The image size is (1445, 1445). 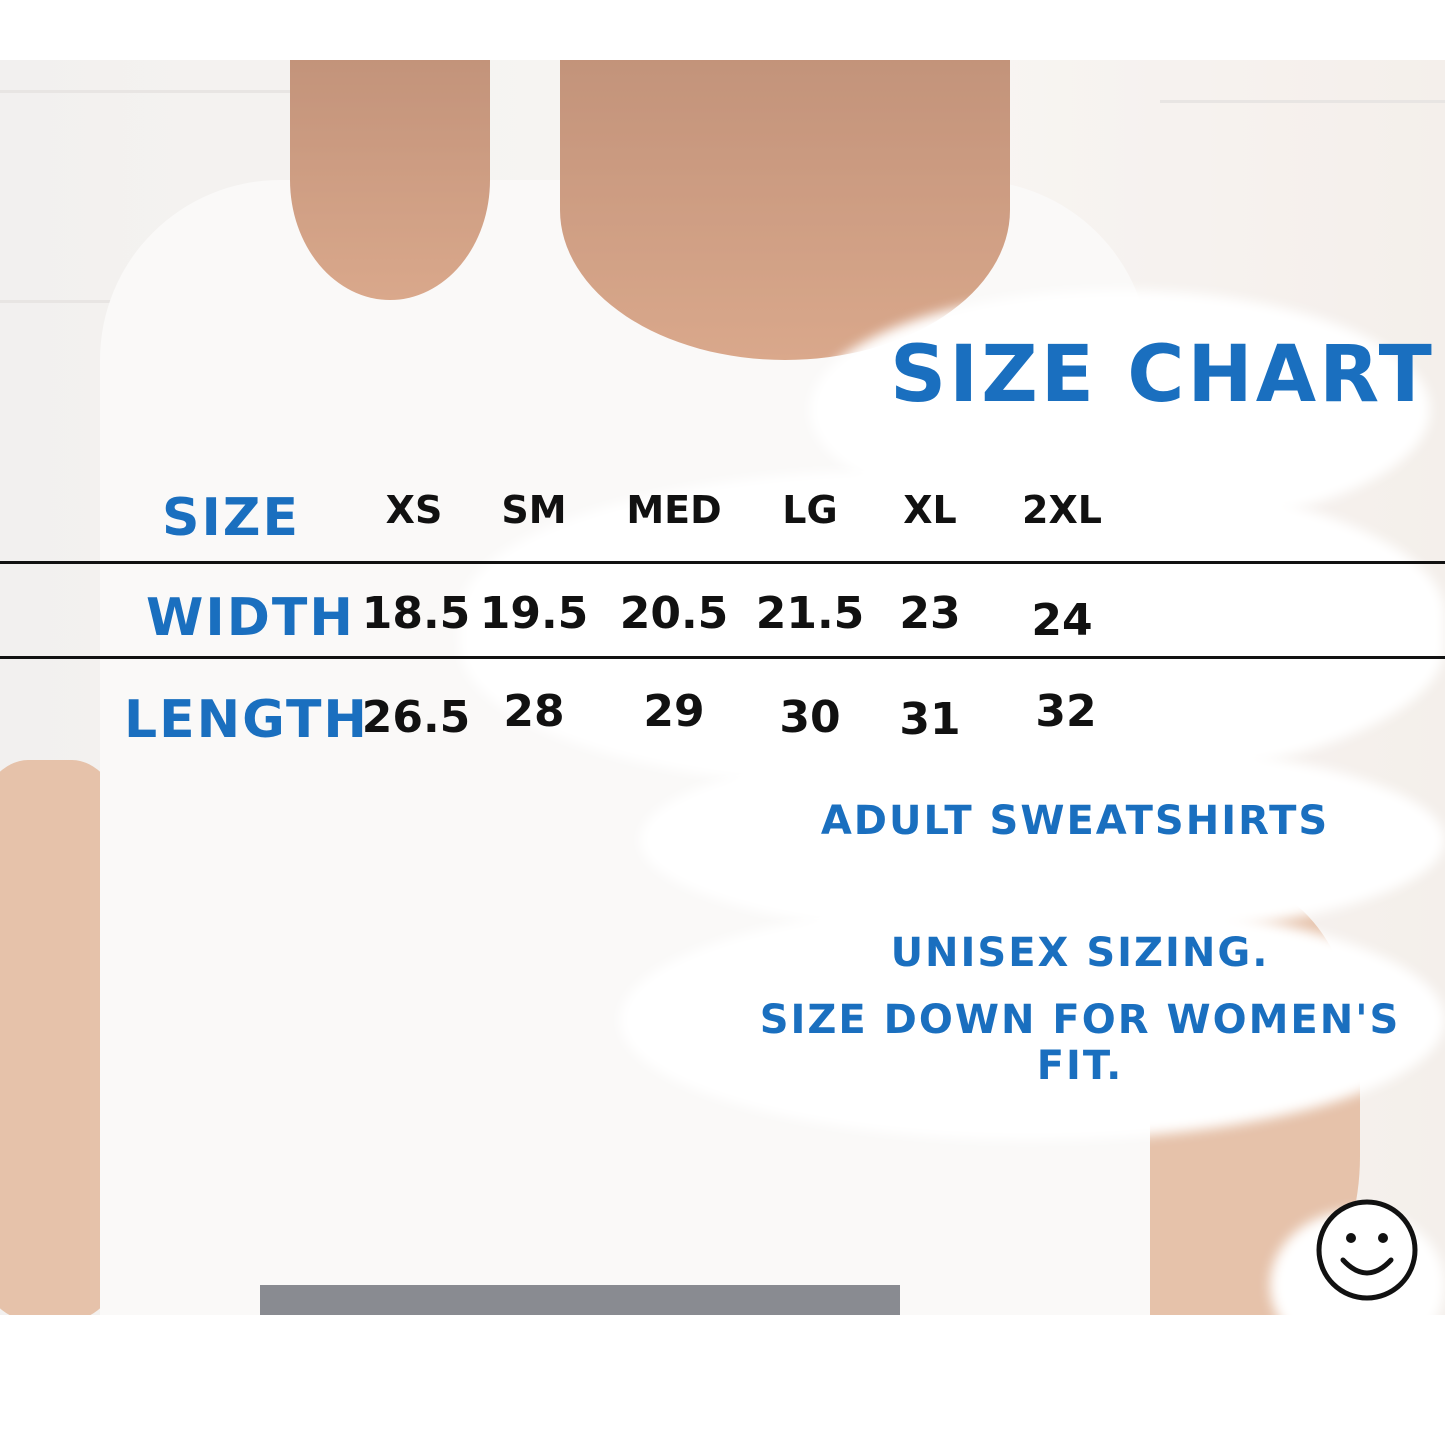 What do you see at coordinates (1080, 1043) in the screenshot?
I see `note-size-down: SIZE DOWN FOR WOMEN'S FIT.` at bounding box center [1080, 1043].